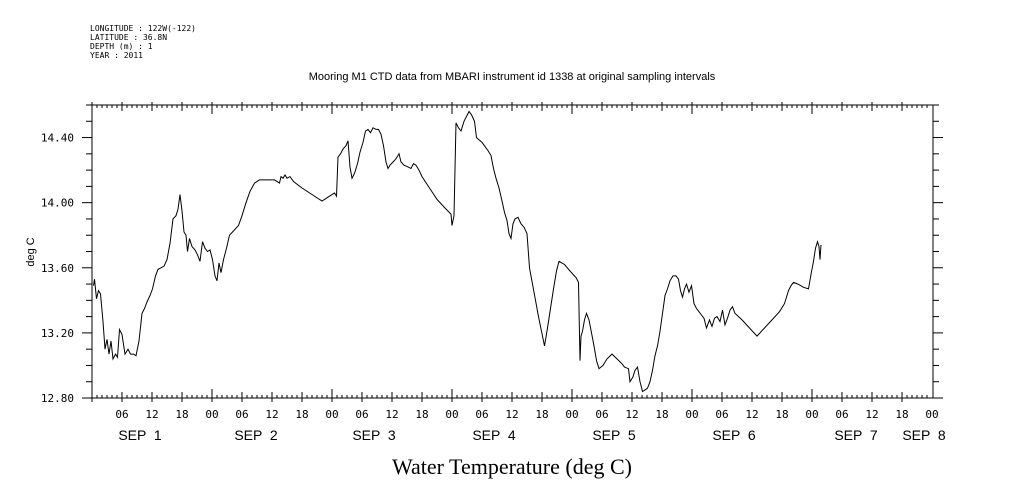 The width and height of the screenshot is (1009, 504). What do you see at coordinates (143, 28) in the screenshot?
I see `longitude-text: LONGITUDE : 122W(-122)` at bounding box center [143, 28].